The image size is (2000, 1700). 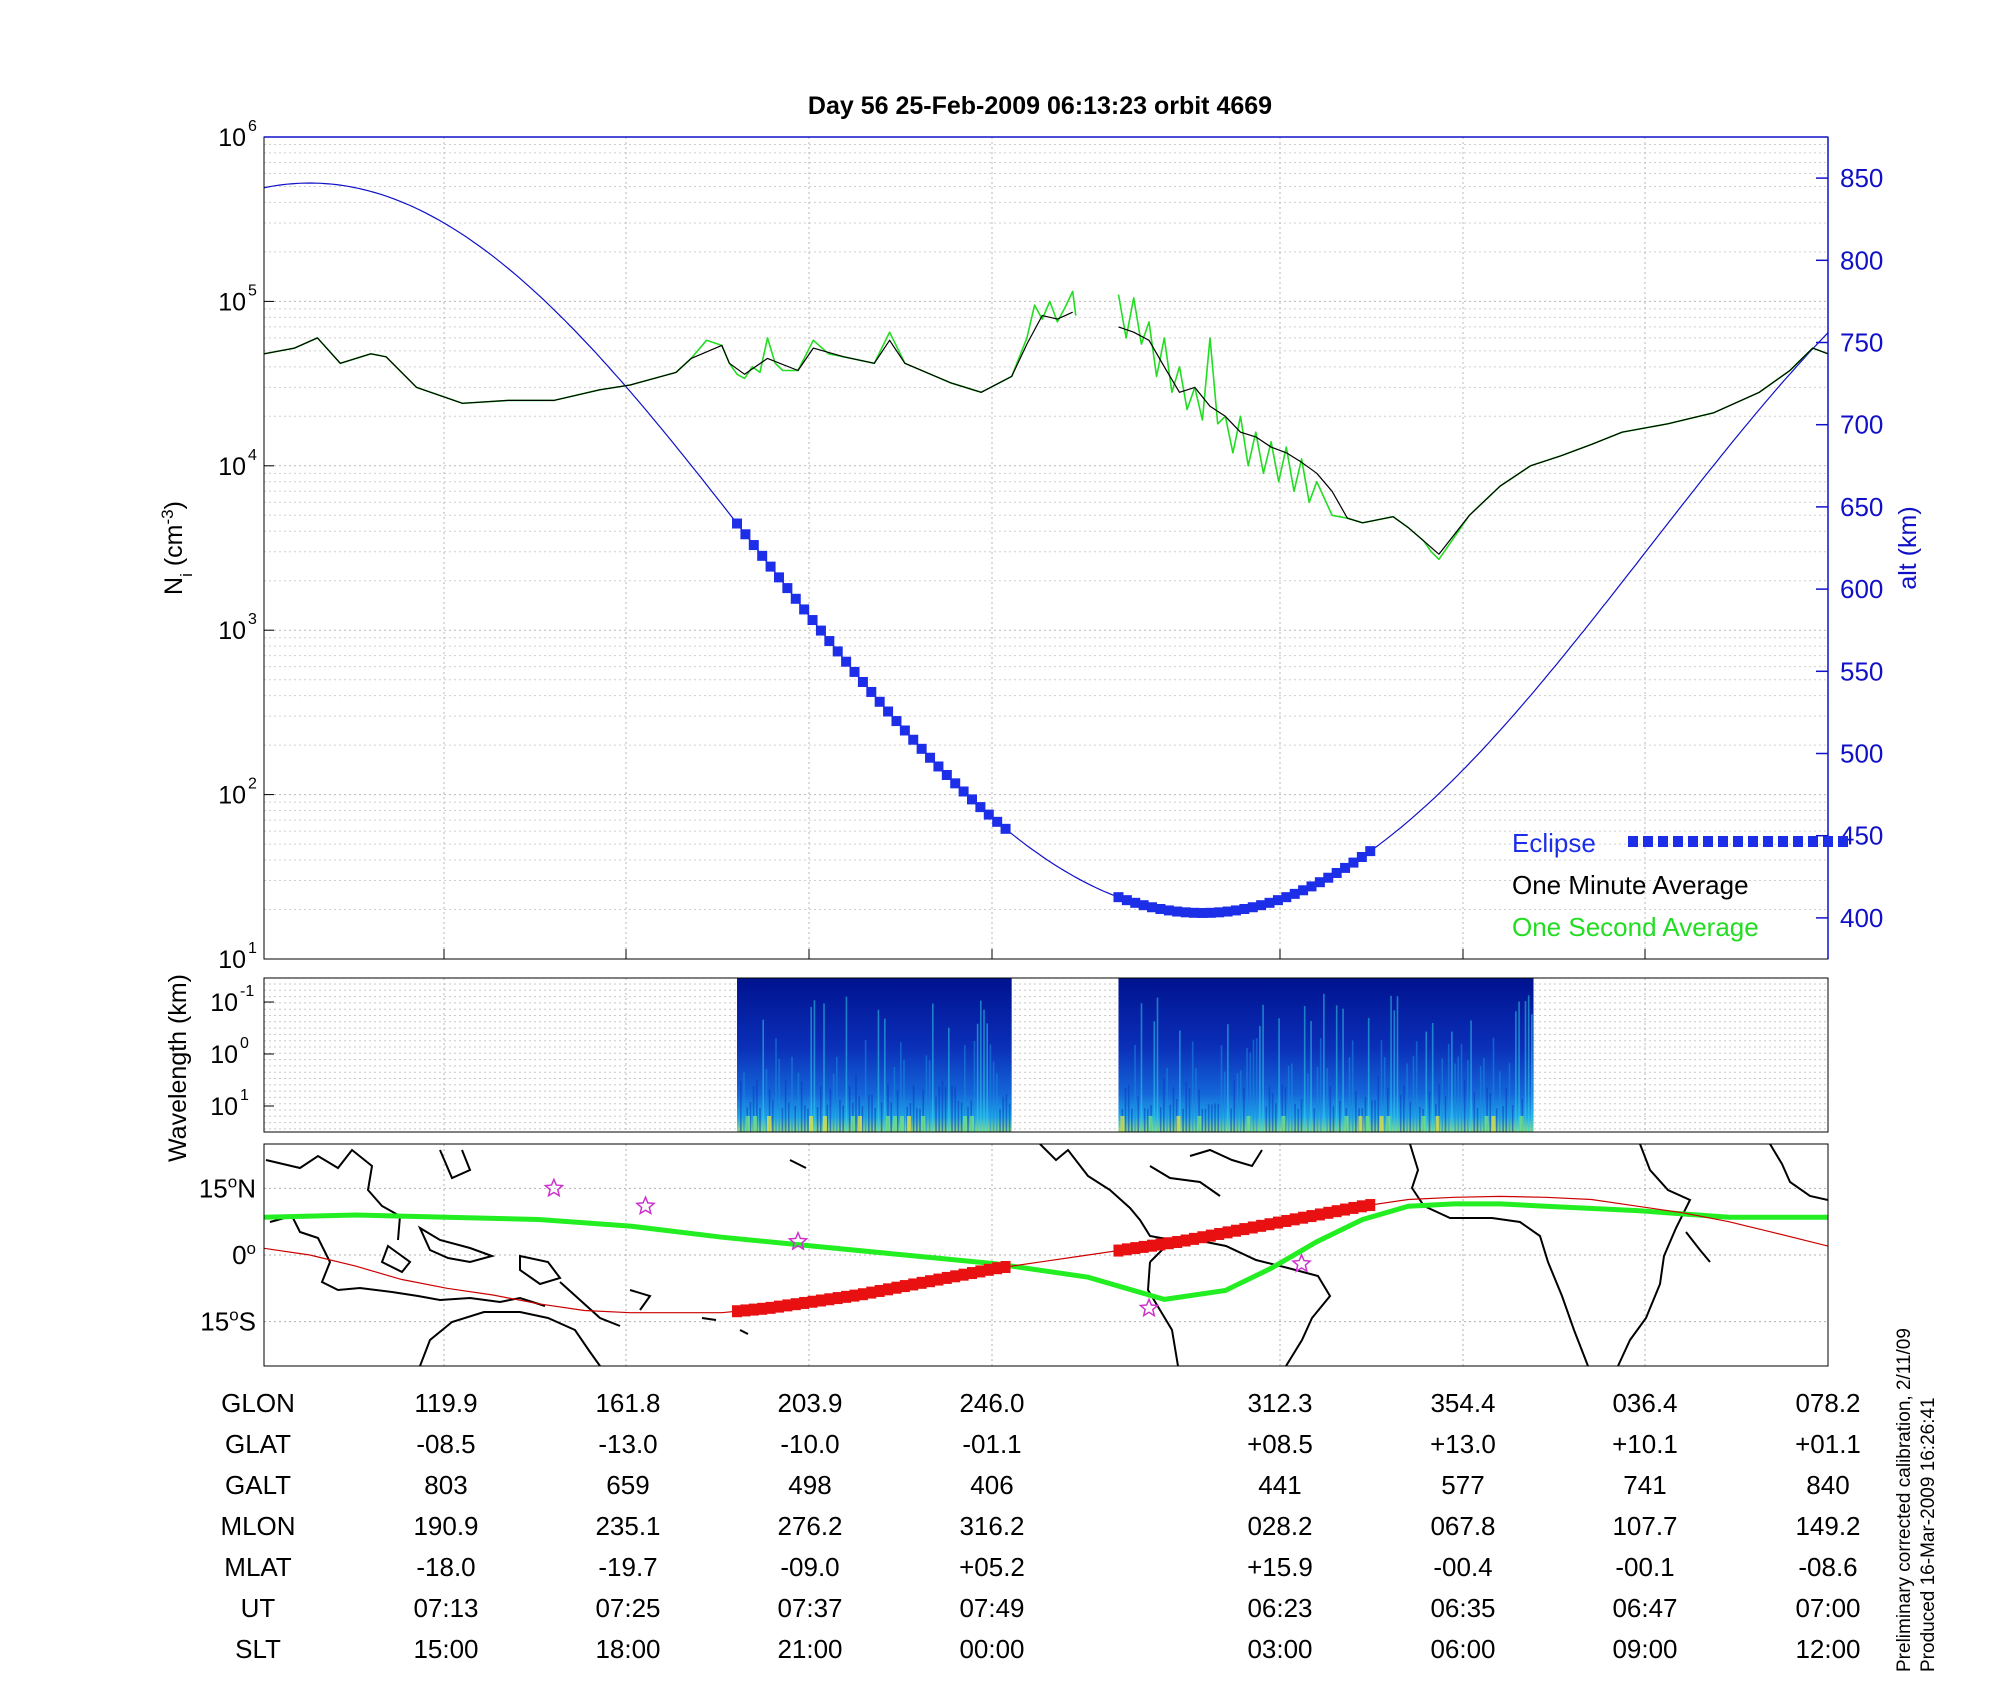 I want to click on legend-eclipse-label: Eclipse, so click(x=1554, y=843).